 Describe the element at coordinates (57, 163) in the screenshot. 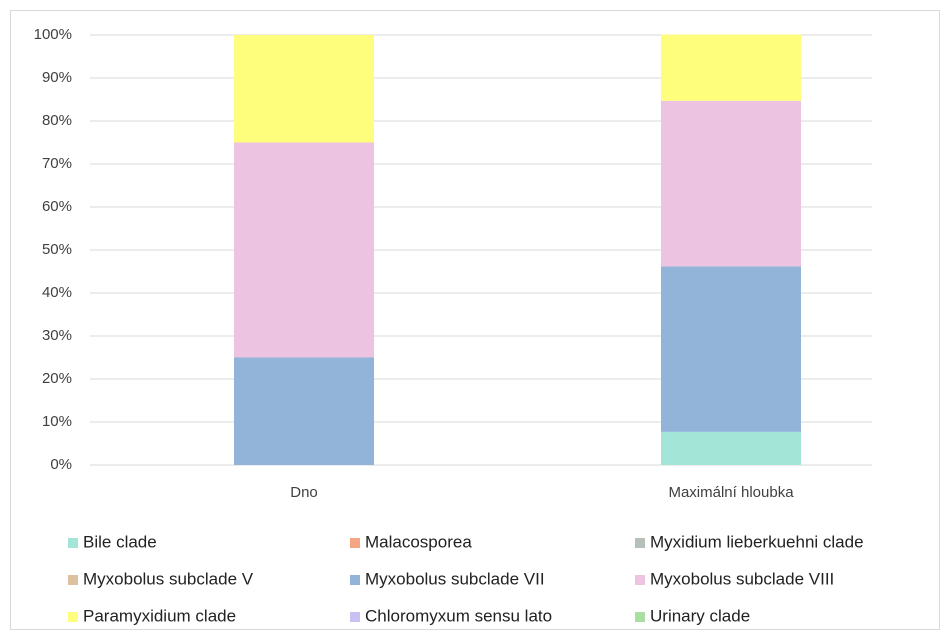

I see `y-tick-label: 70%` at that location.